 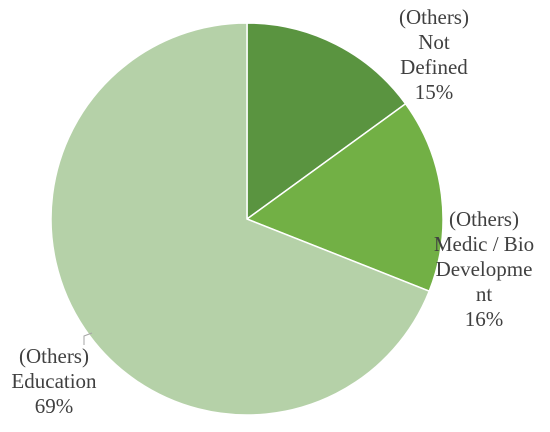 I want to click on slice-label-1: (Others) Not Defined 15%, so click(x=434, y=54).